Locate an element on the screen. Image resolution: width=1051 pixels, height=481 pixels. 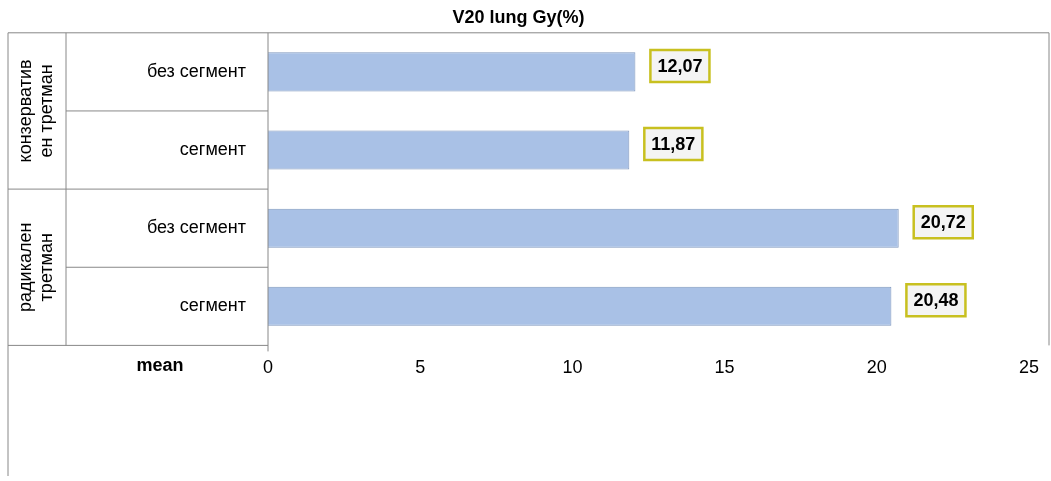
x-tick-label: 20 is located at coordinates (876, 367).